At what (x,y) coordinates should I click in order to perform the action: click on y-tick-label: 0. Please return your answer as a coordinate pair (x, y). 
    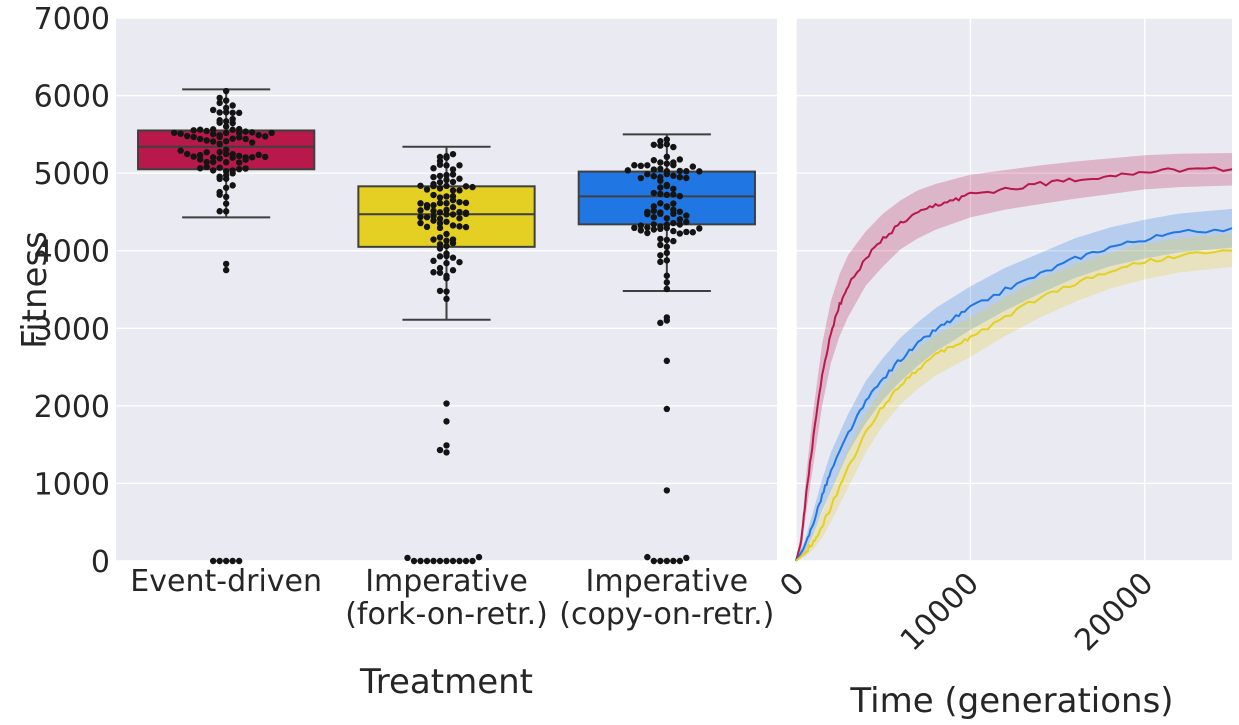
    Looking at the image, I should click on (100, 562).